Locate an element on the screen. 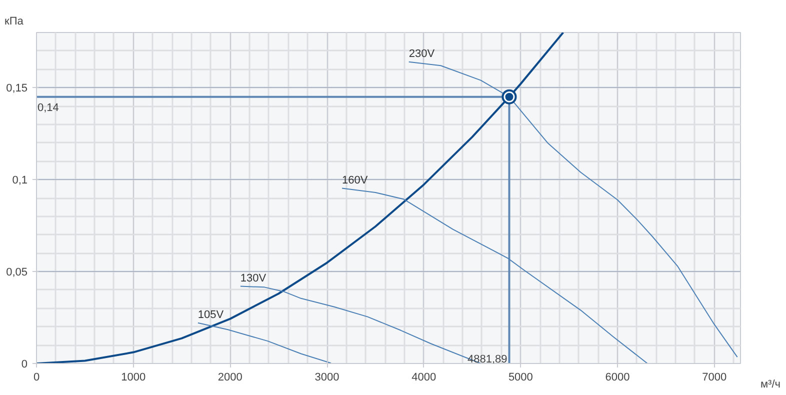  x-tick-label: 0 is located at coordinates (36, 378).